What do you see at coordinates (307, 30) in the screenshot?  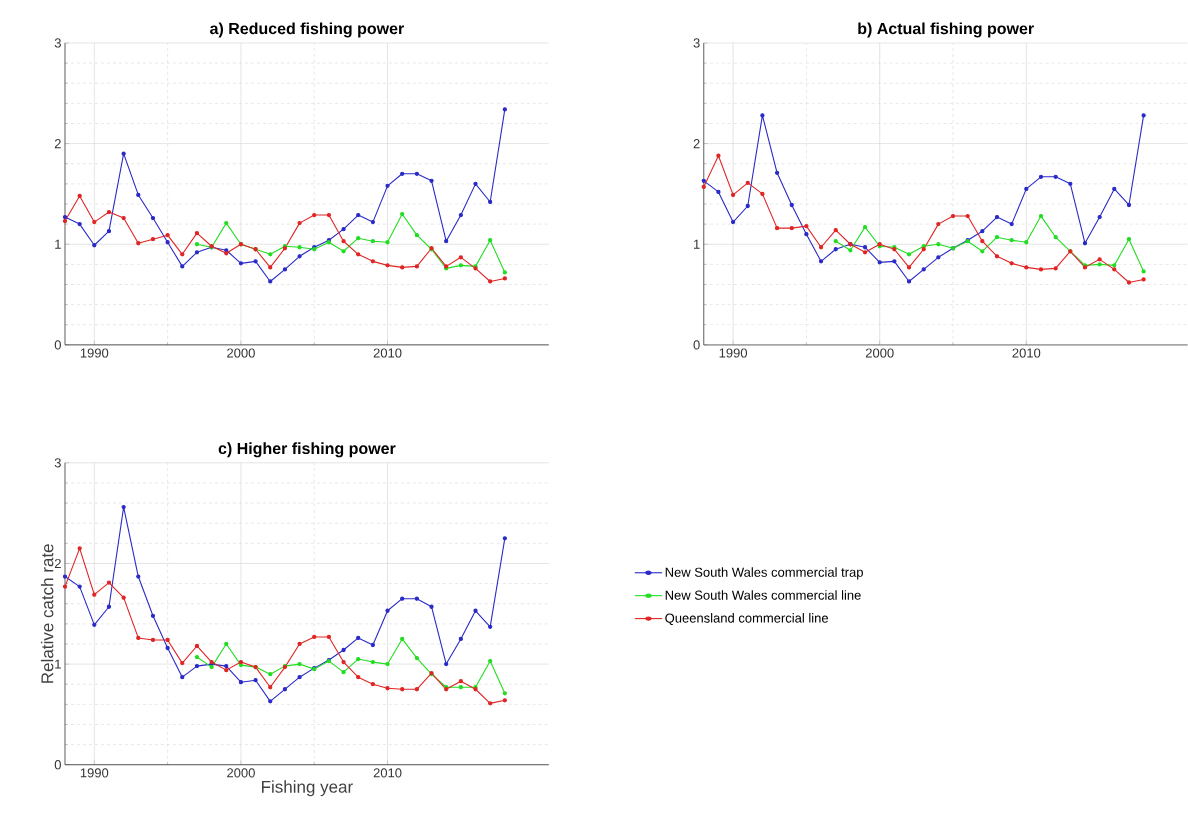 I see `chart-title: a) Reduced fishing power` at bounding box center [307, 30].